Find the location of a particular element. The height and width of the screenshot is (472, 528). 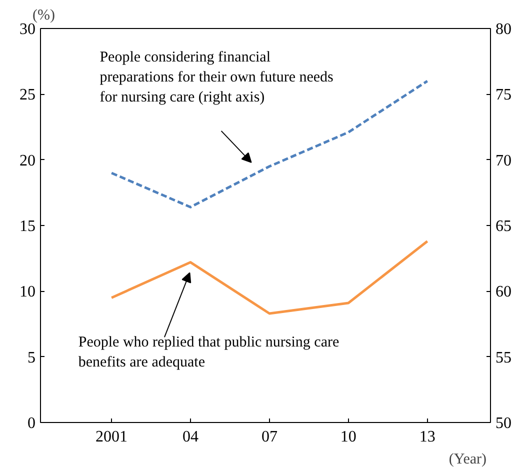

y2-tick-label: 60 is located at coordinates (504, 292).